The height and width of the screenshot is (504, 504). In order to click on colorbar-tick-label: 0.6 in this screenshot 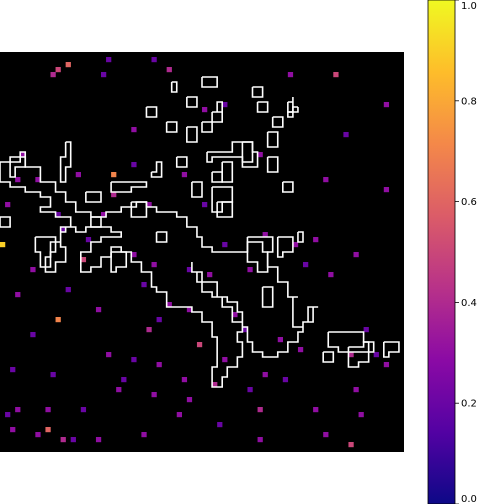, I will do `click(469, 202)`.